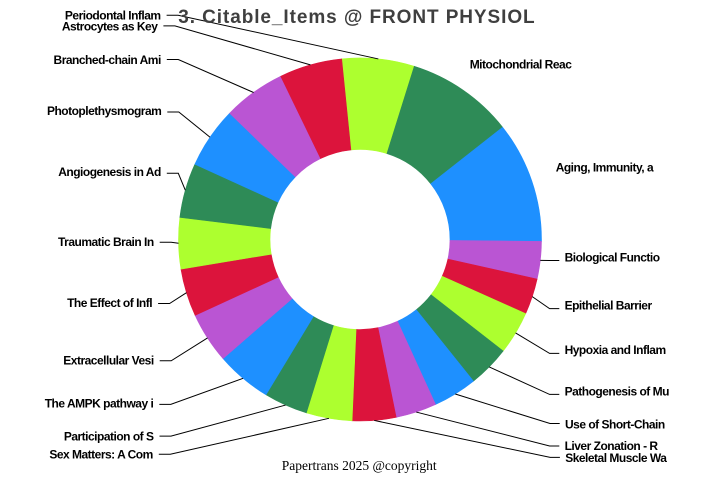 The height and width of the screenshot is (480, 720). What do you see at coordinates (110, 26) in the screenshot?
I see `svg-text: Astrocytes as Key` at bounding box center [110, 26].